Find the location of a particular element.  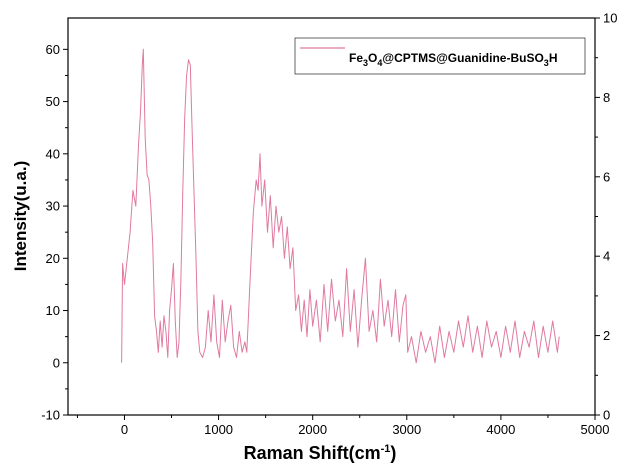

legend-label: Fe3O4@CPTMS@Guanidine-BuSO3H is located at coordinates (453, 59).